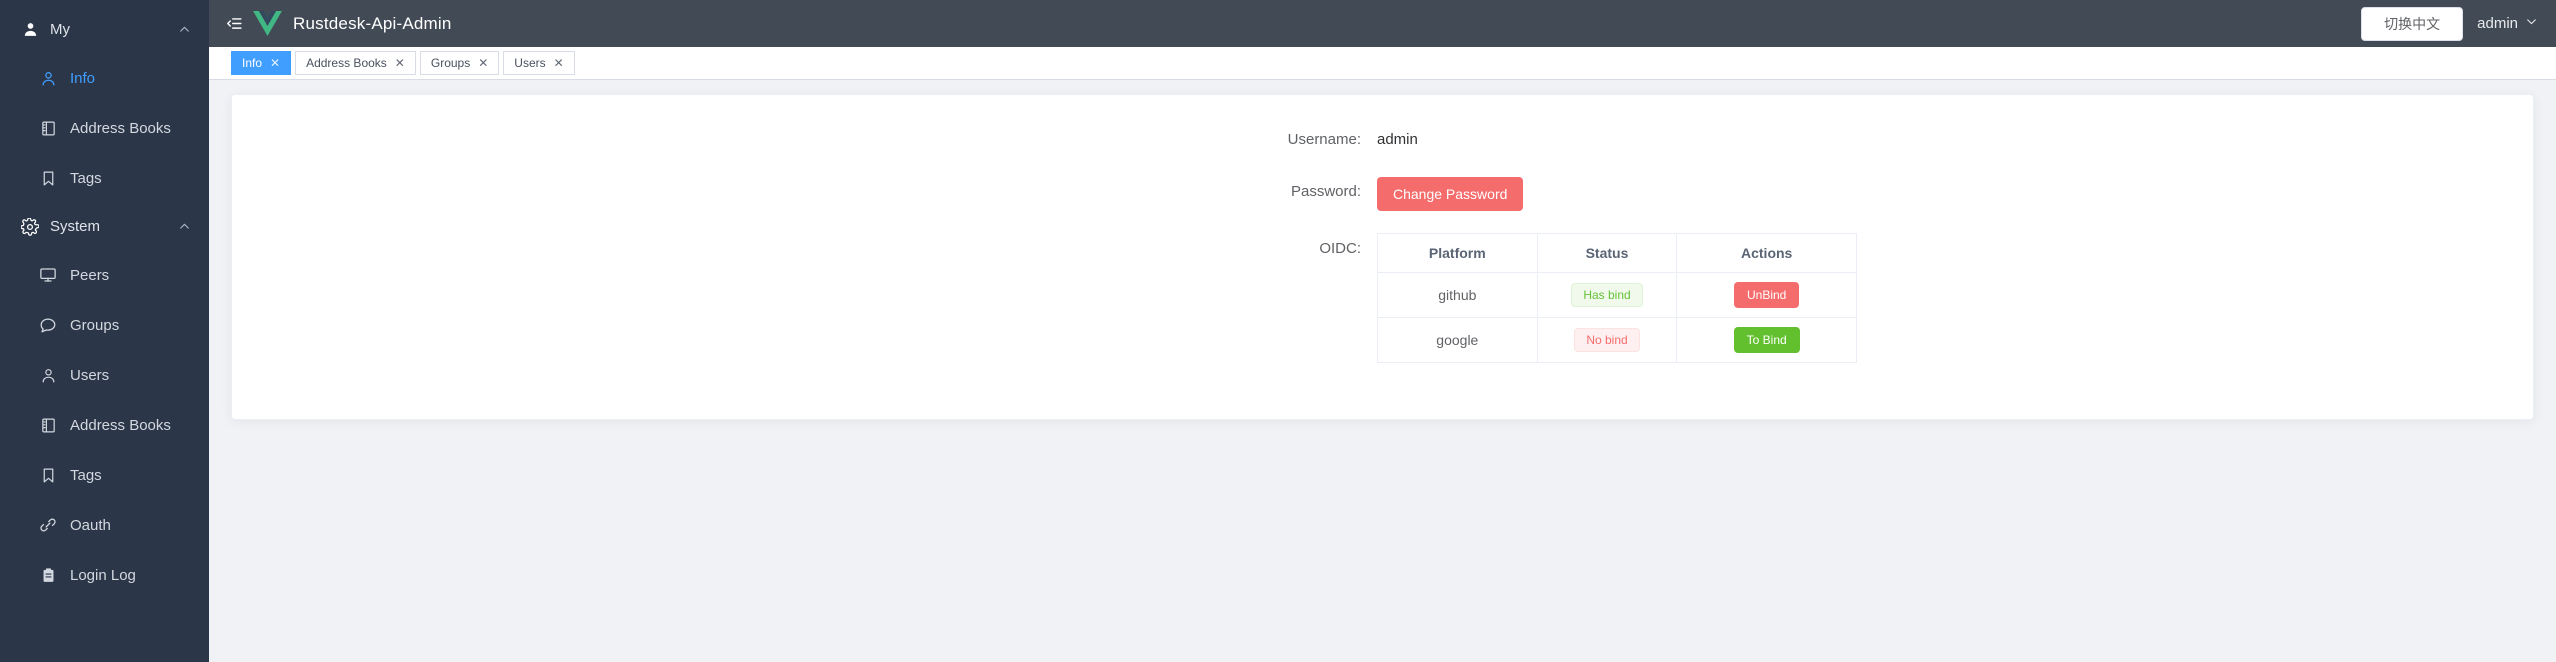 The image size is (2556, 662). I want to click on tab-users: Users ✕, so click(539, 63).